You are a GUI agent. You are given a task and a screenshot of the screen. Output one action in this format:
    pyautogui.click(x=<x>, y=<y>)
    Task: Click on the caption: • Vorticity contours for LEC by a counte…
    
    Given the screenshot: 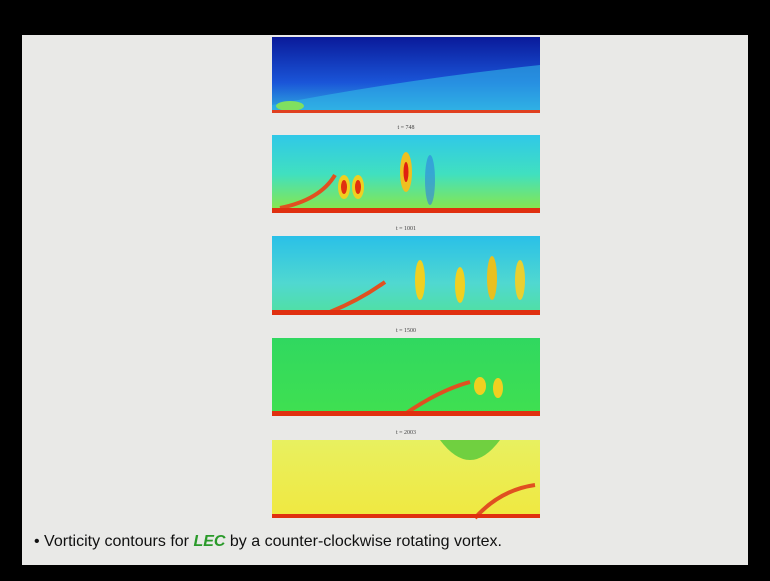 What is the action you would take?
    pyautogui.click(x=268, y=542)
    